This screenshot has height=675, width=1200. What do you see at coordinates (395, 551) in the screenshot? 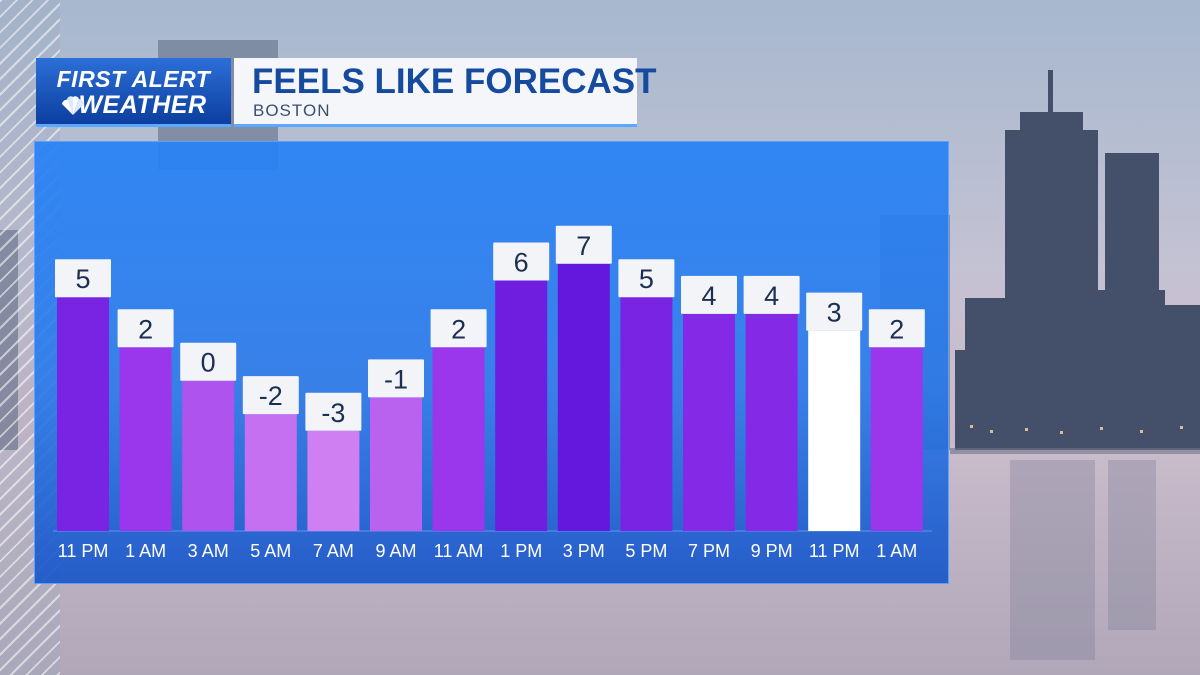
I see `x-tick-label-5: 9 AM` at bounding box center [395, 551].